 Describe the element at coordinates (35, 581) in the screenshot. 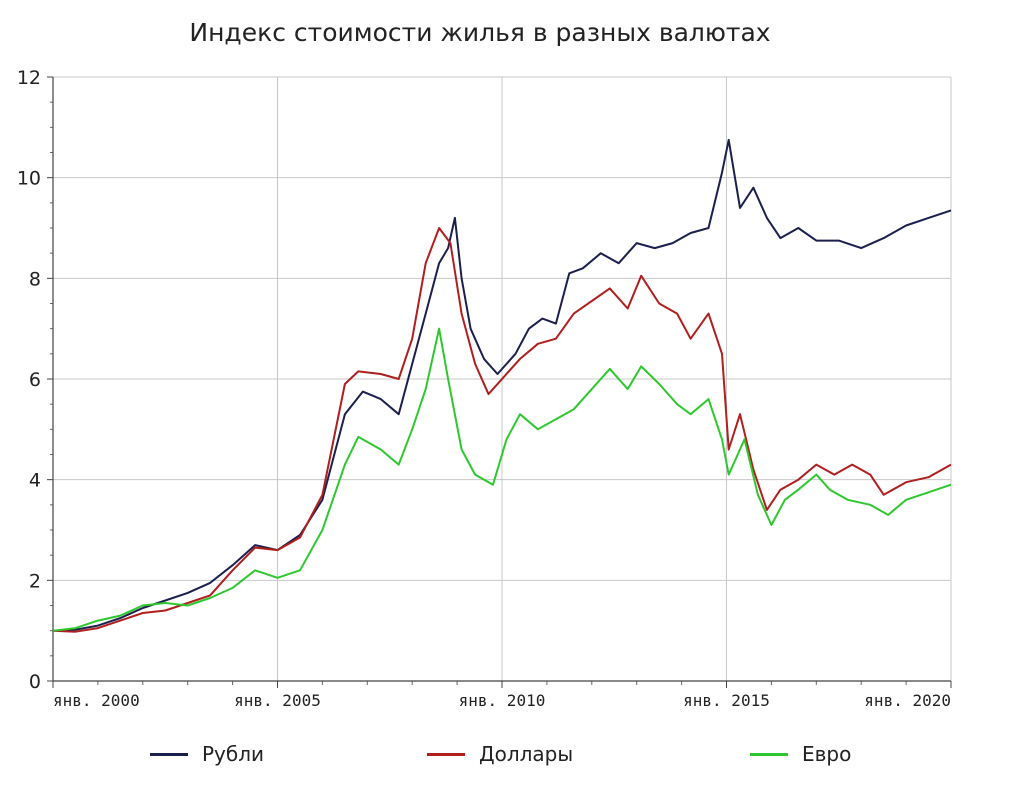

I see `y-tick-label: 2` at that location.